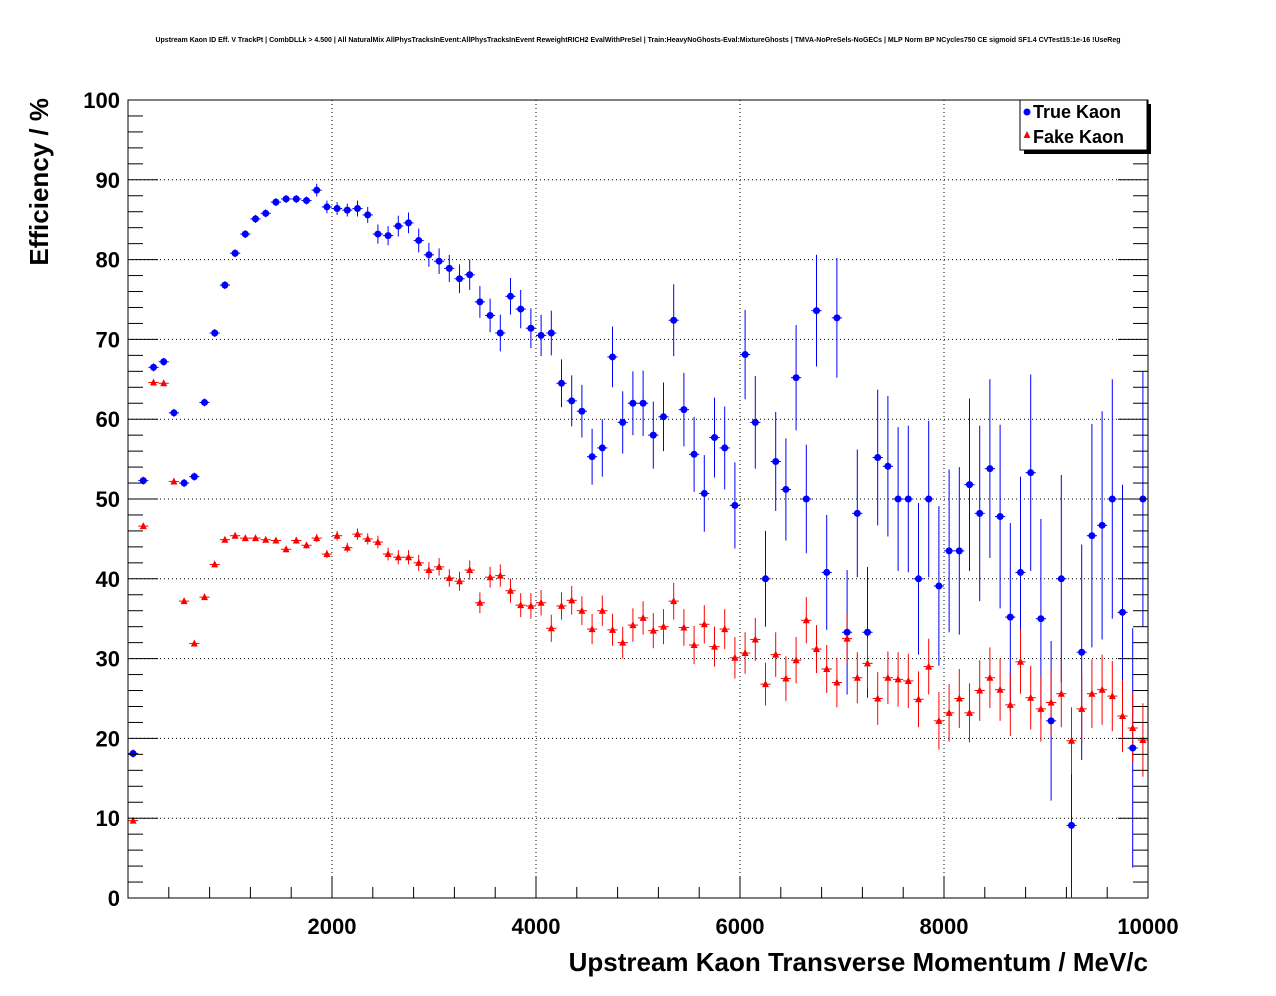  I want to click on x-tick-label: 2000, so click(332, 926).